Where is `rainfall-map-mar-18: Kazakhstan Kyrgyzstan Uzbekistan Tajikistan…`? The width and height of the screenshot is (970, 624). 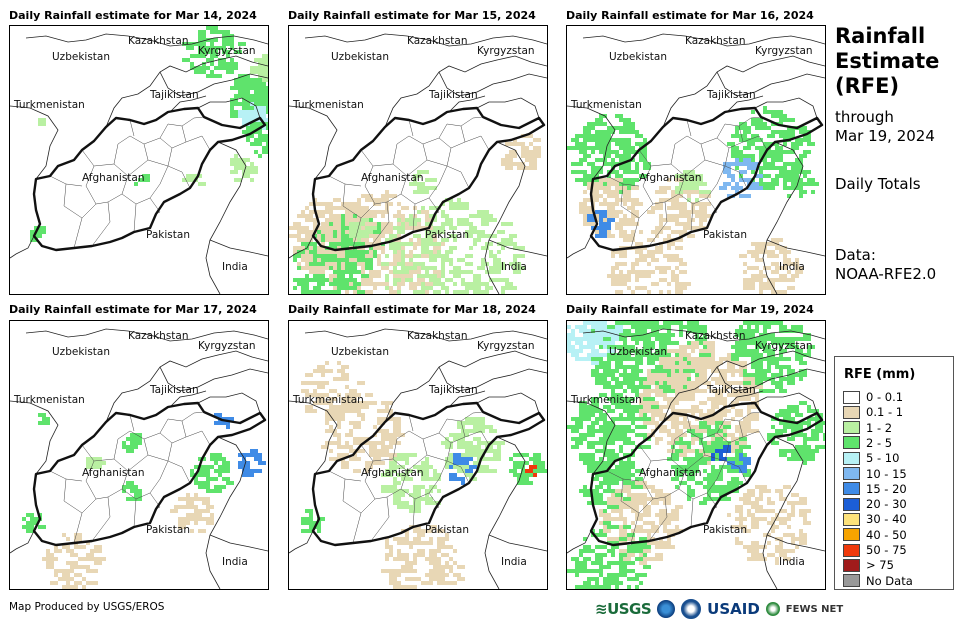
rainfall-map-mar-18: Kazakhstan Kyrgyzstan Uzbekistan Tajikistan… is located at coordinates (418, 455).